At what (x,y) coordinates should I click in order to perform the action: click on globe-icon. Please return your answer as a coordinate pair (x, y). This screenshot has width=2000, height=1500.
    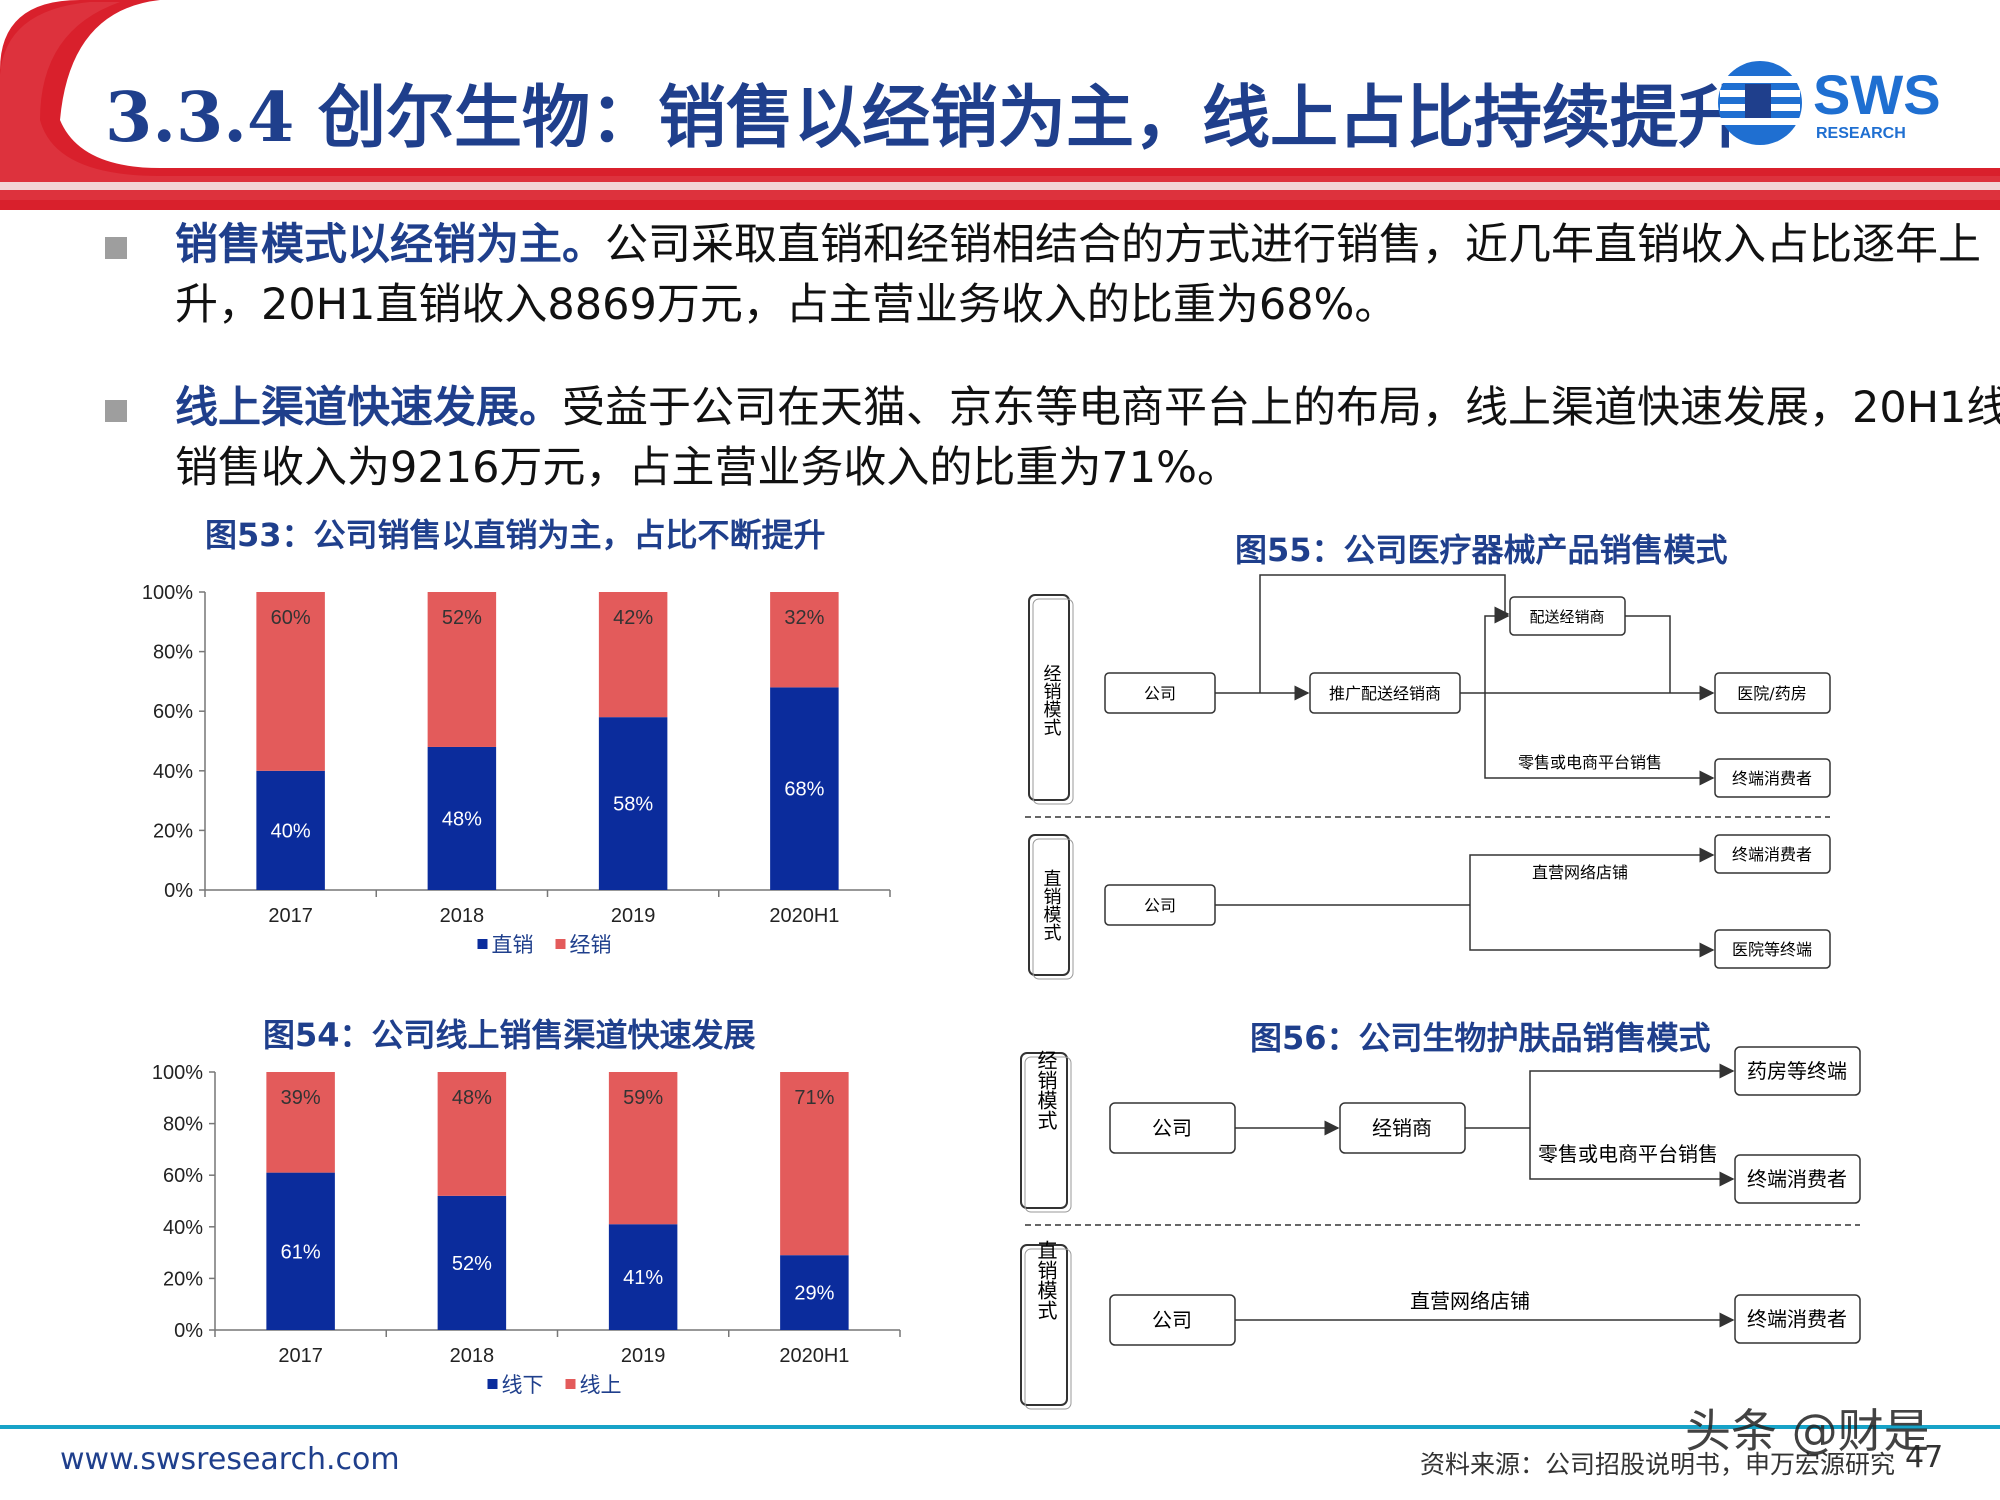
    Looking at the image, I should click on (1760, 103).